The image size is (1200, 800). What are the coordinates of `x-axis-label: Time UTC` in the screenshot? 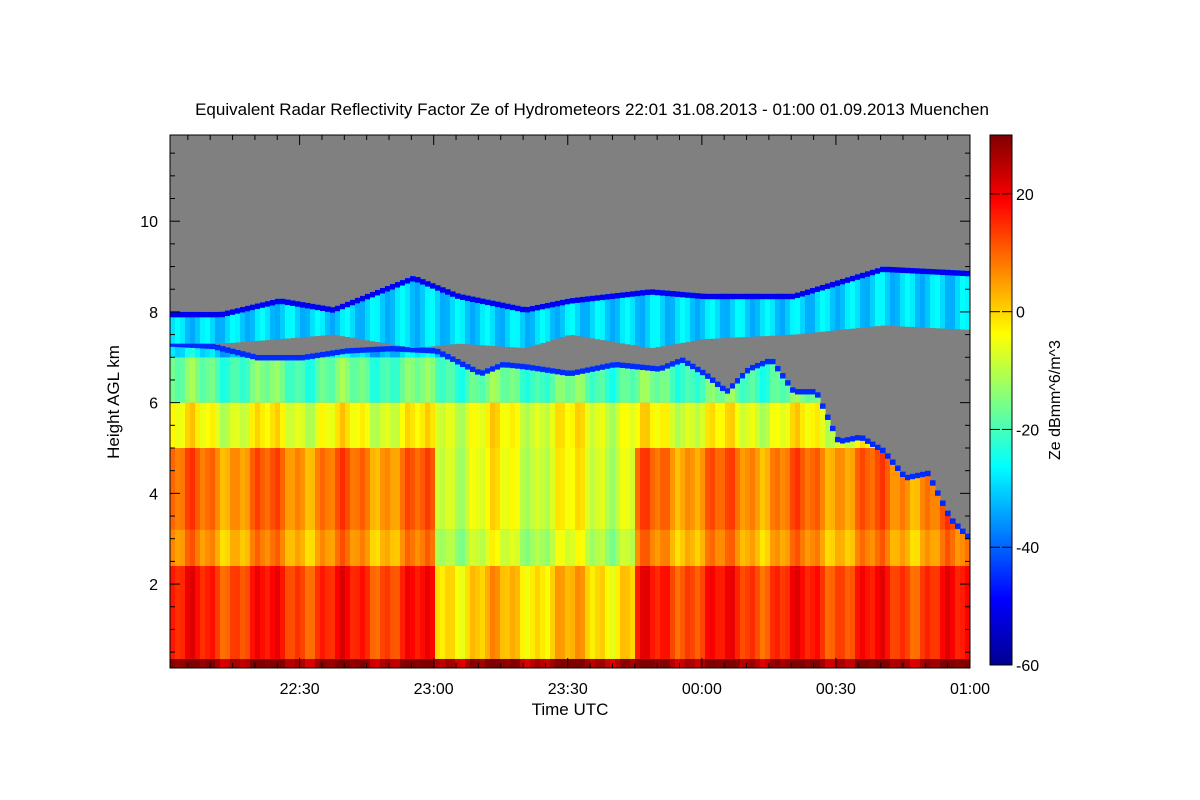 It's located at (570, 709).